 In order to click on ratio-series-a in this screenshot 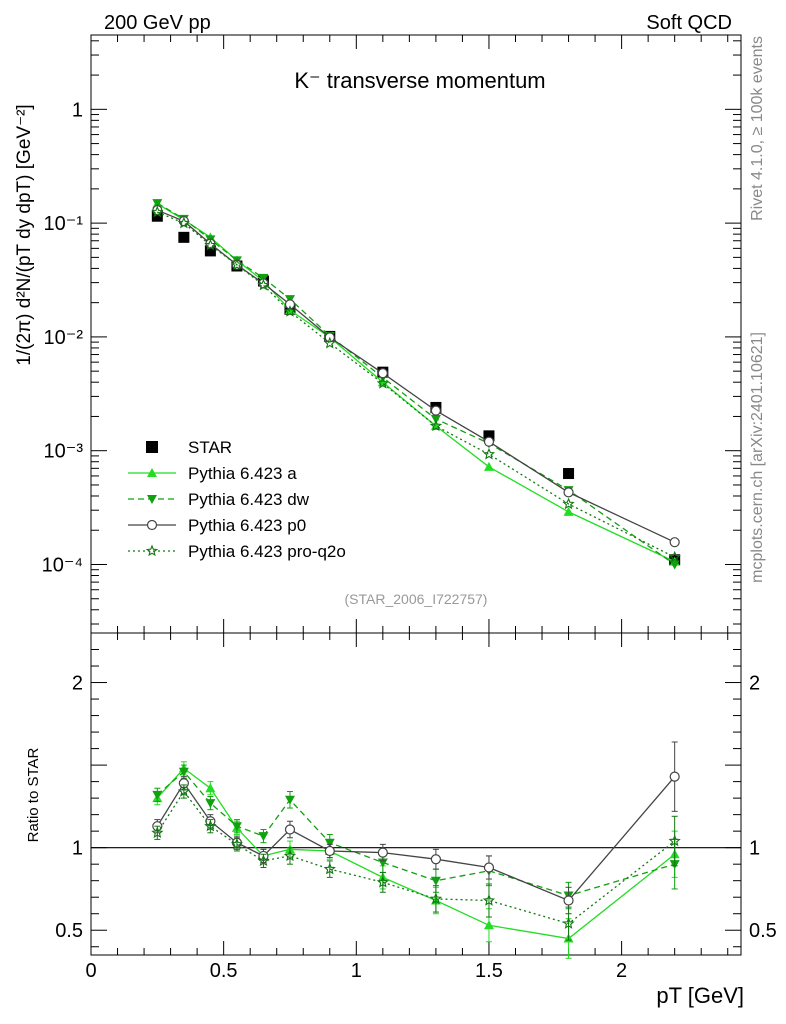, I will do `click(416, 860)`.